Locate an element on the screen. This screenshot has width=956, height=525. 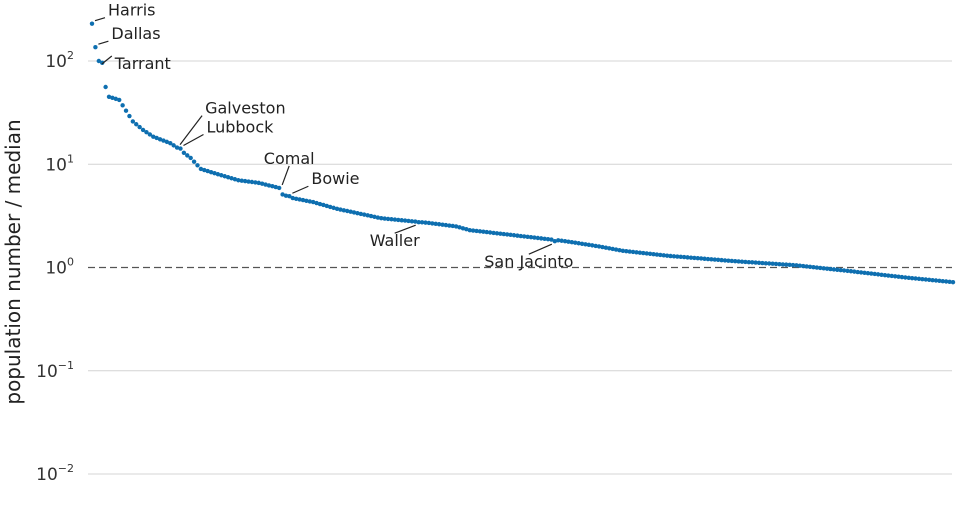
point-label: Tarrant is located at coordinates (142, 63).